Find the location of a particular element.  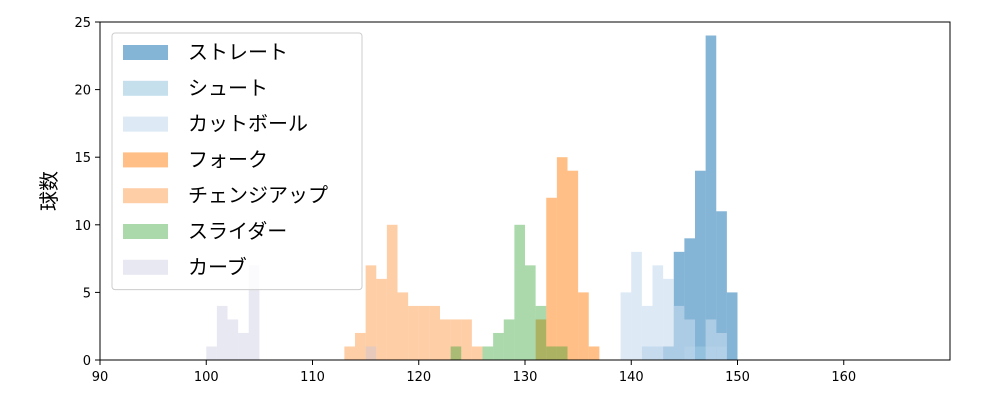

y-tick-label-1: 5 is located at coordinates (87, 293).